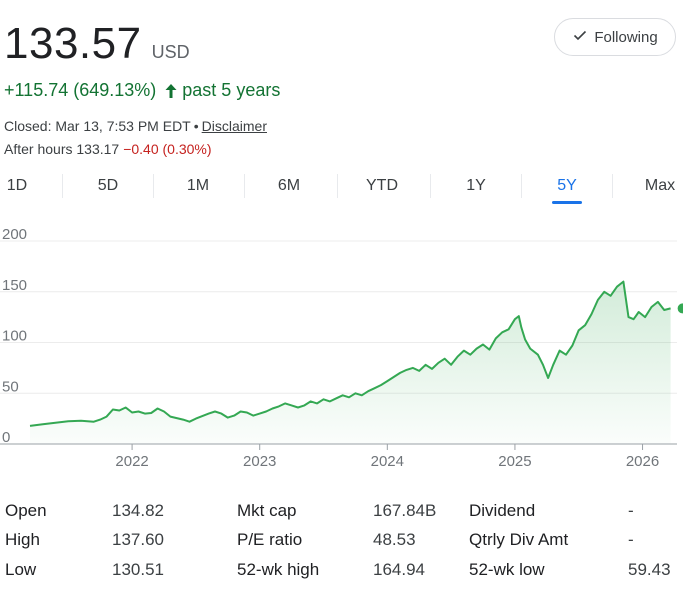 Image resolution: width=683 pixels, height=601 pixels. Describe the element at coordinates (138, 510) in the screenshot. I see `stat-value-open: 134.82` at that location.